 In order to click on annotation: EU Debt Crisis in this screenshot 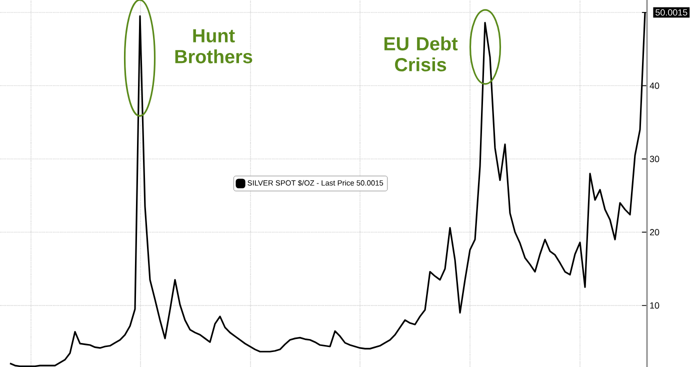, I will do `click(421, 54)`.